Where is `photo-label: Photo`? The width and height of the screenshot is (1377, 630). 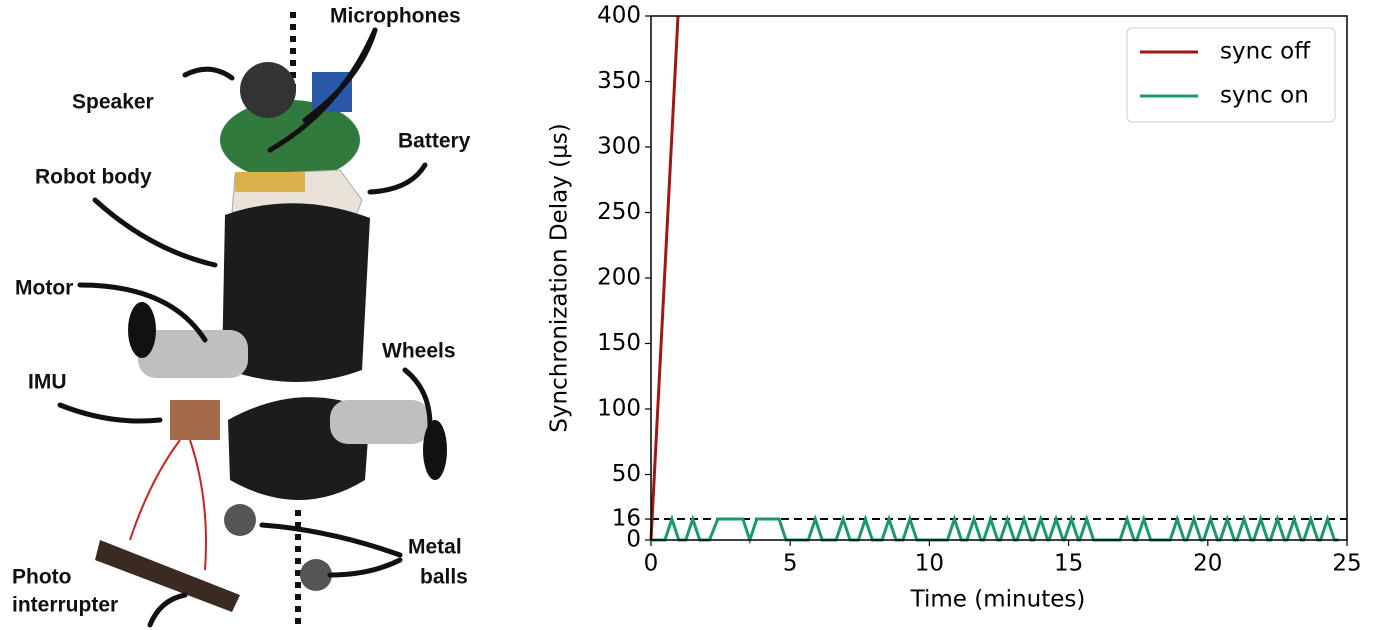
photo-label: Photo is located at coordinates (41, 577).